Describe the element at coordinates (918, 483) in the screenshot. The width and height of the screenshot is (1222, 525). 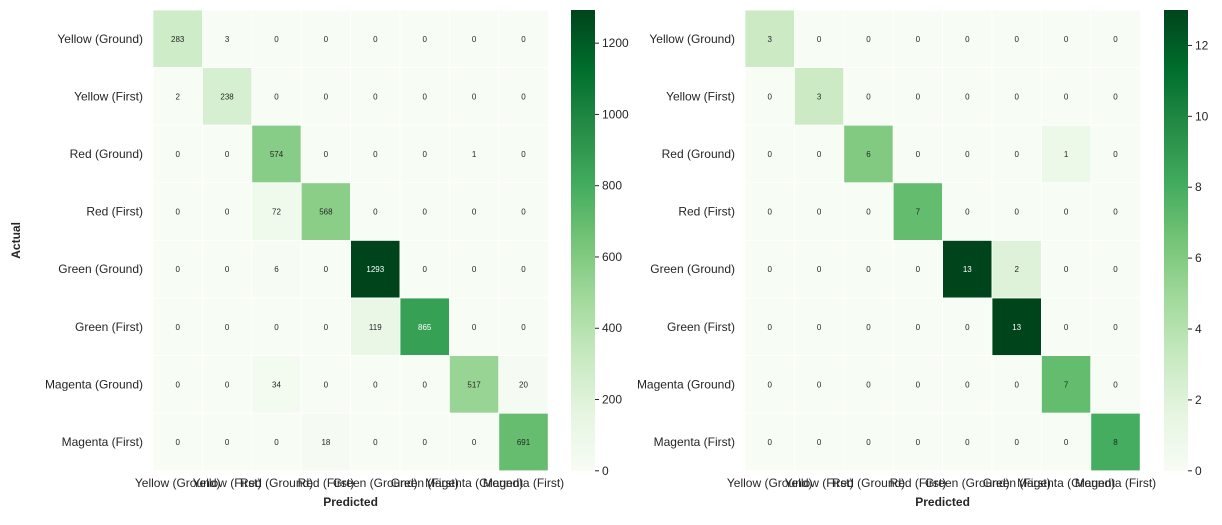
I see `col-tick-label: Red (First)` at that location.